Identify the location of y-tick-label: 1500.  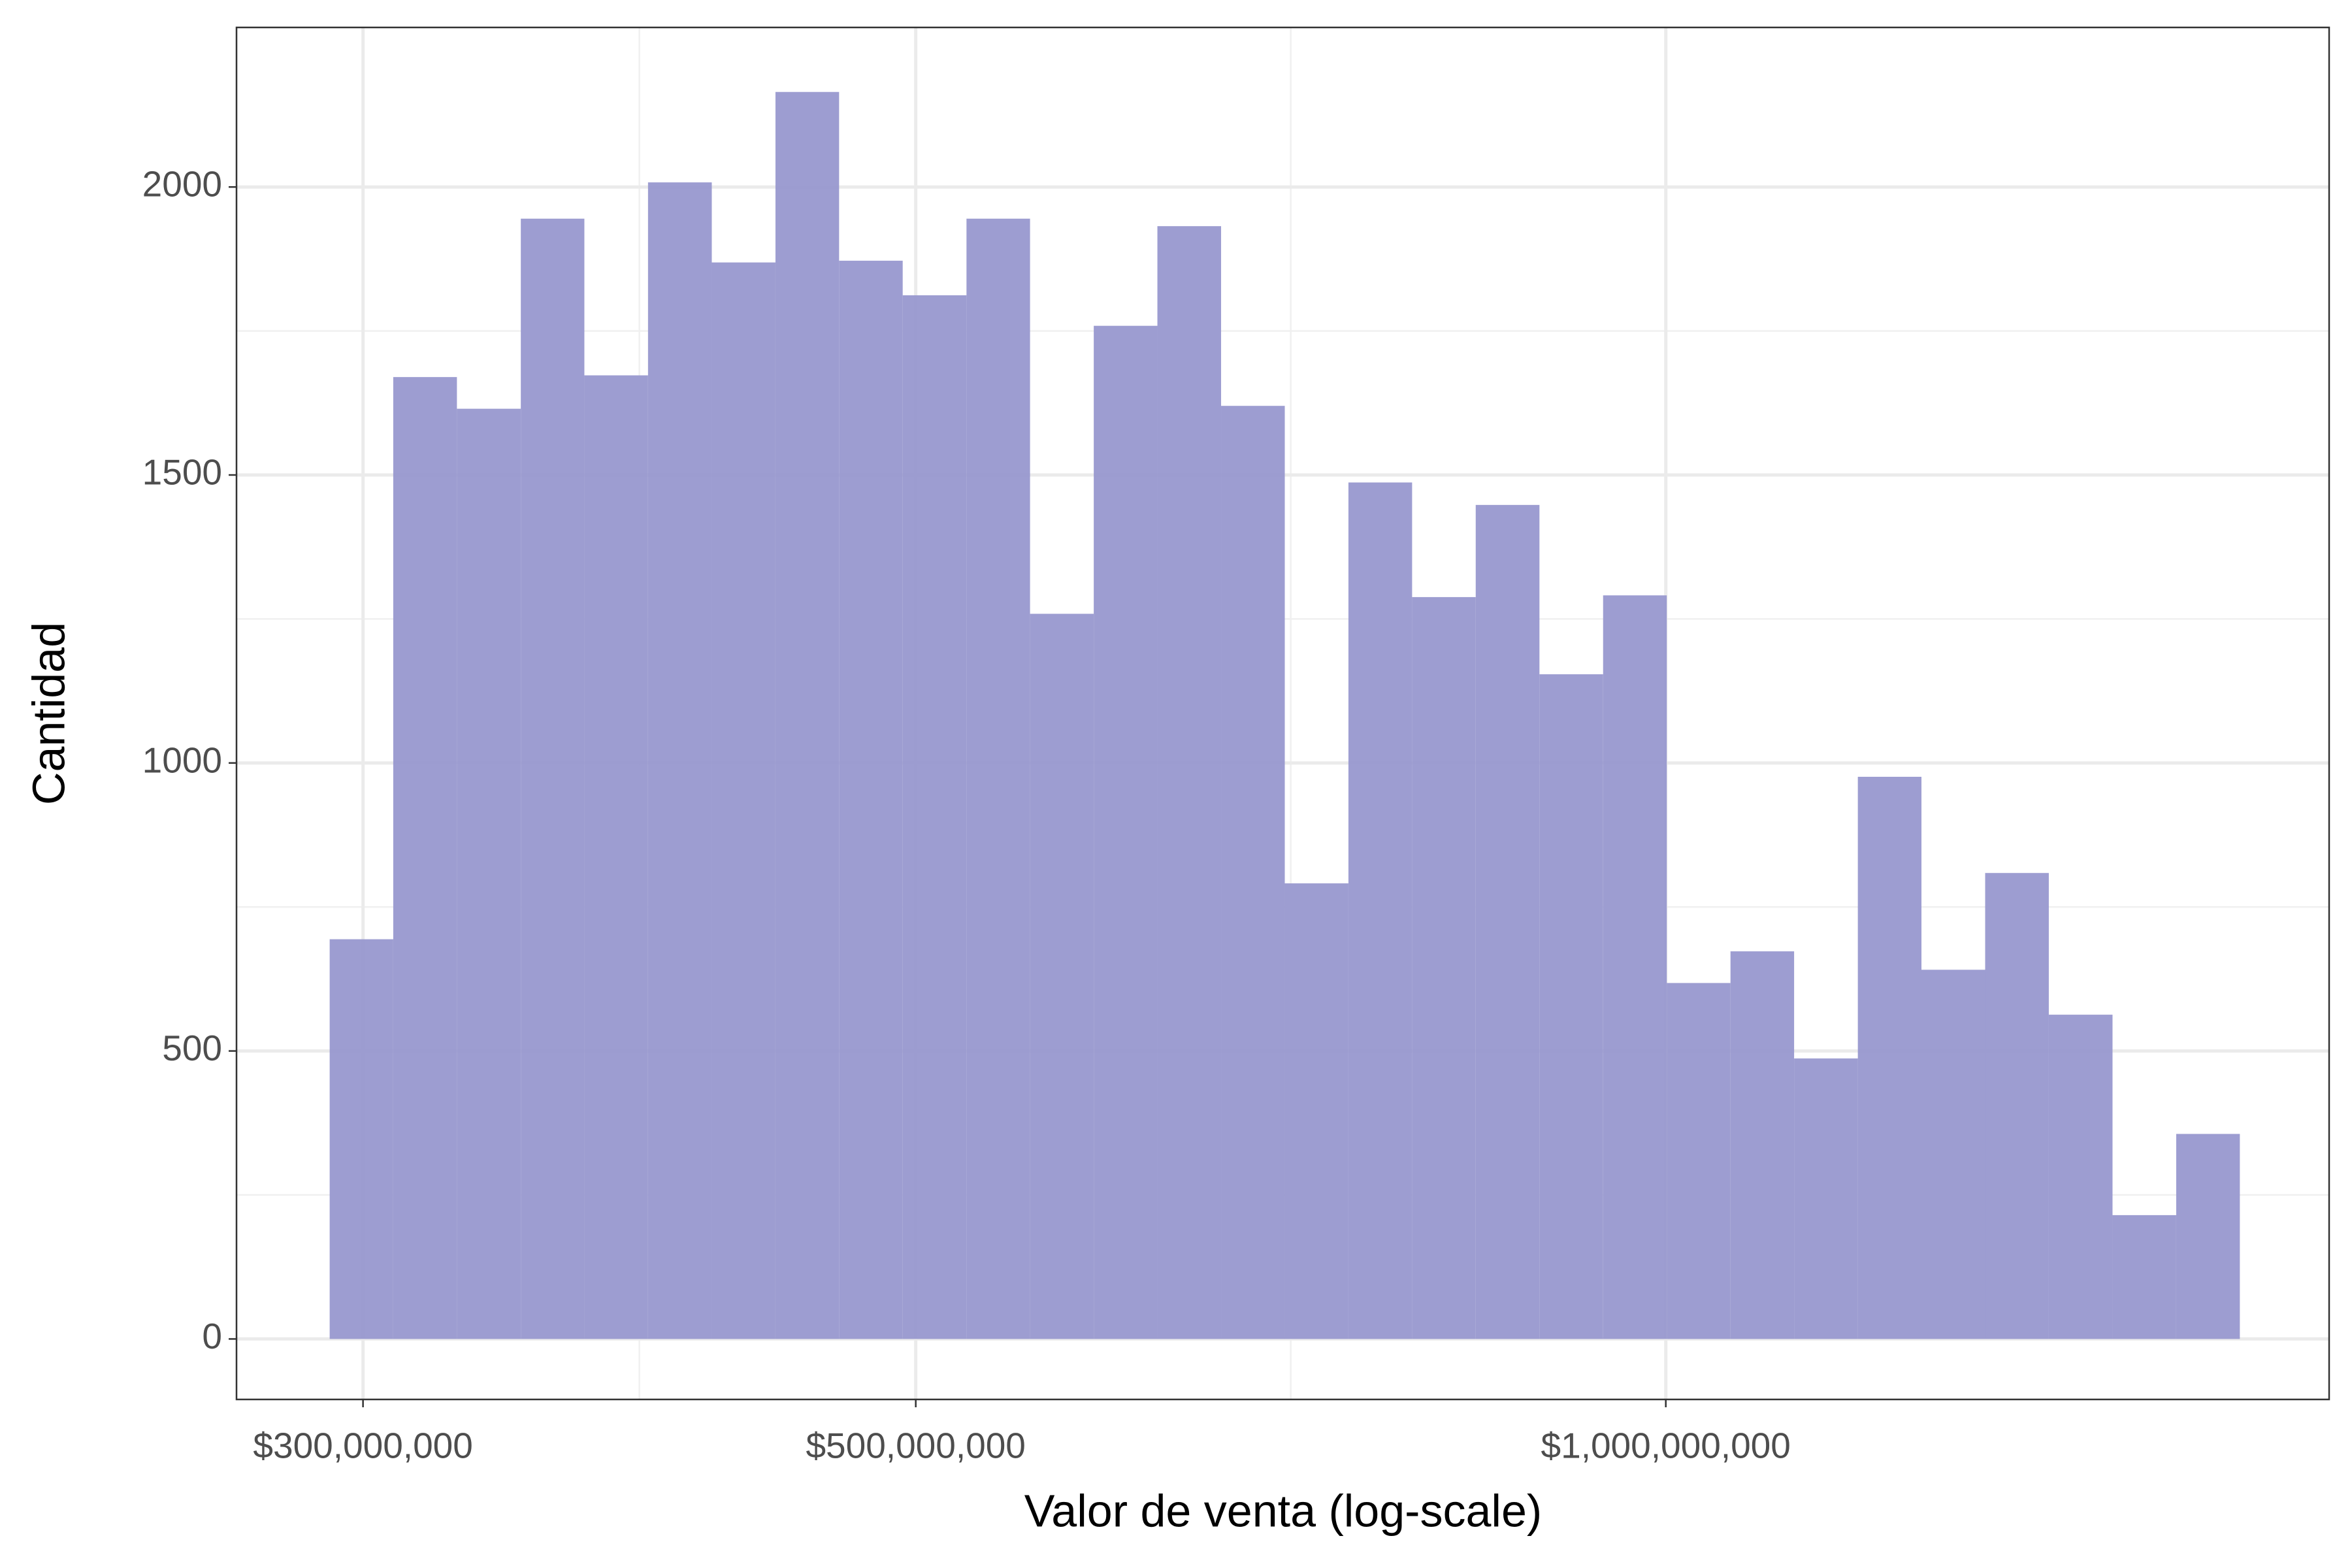
(182, 472).